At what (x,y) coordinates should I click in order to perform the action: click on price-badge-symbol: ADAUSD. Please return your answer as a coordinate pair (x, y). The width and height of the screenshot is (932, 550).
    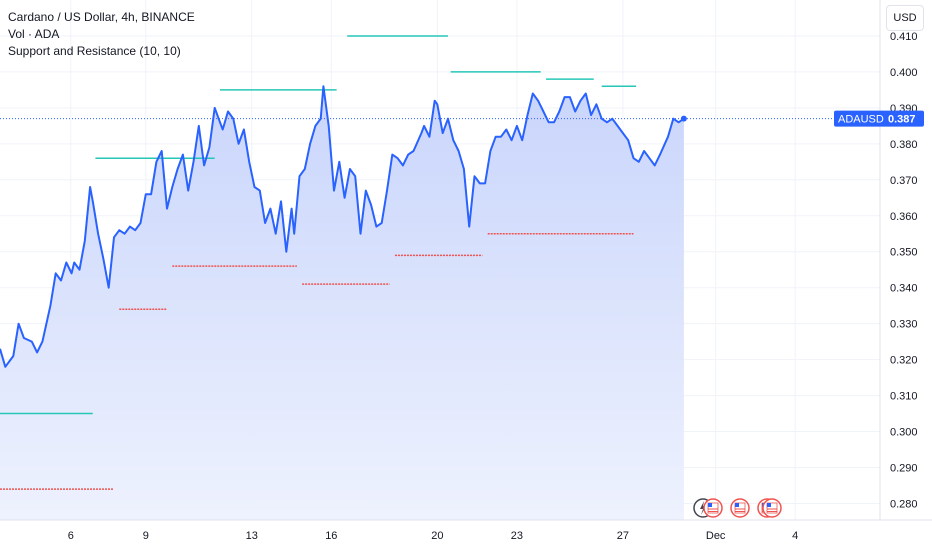
    Looking at the image, I should click on (861, 120).